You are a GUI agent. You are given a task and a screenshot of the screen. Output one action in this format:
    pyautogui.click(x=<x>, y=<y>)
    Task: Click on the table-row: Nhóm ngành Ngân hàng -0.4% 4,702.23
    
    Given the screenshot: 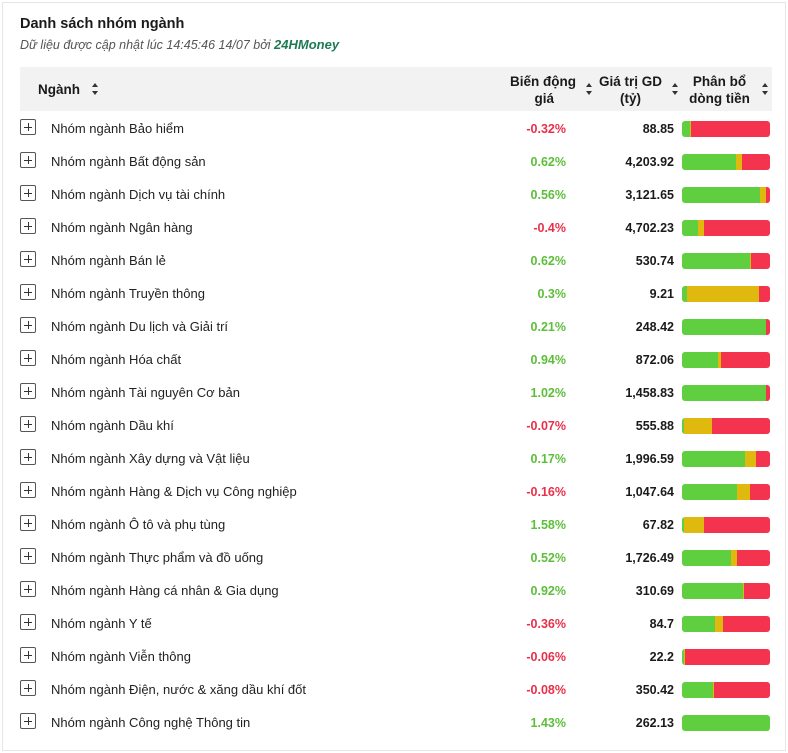 What is the action you would take?
    pyautogui.click(x=395, y=228)
    